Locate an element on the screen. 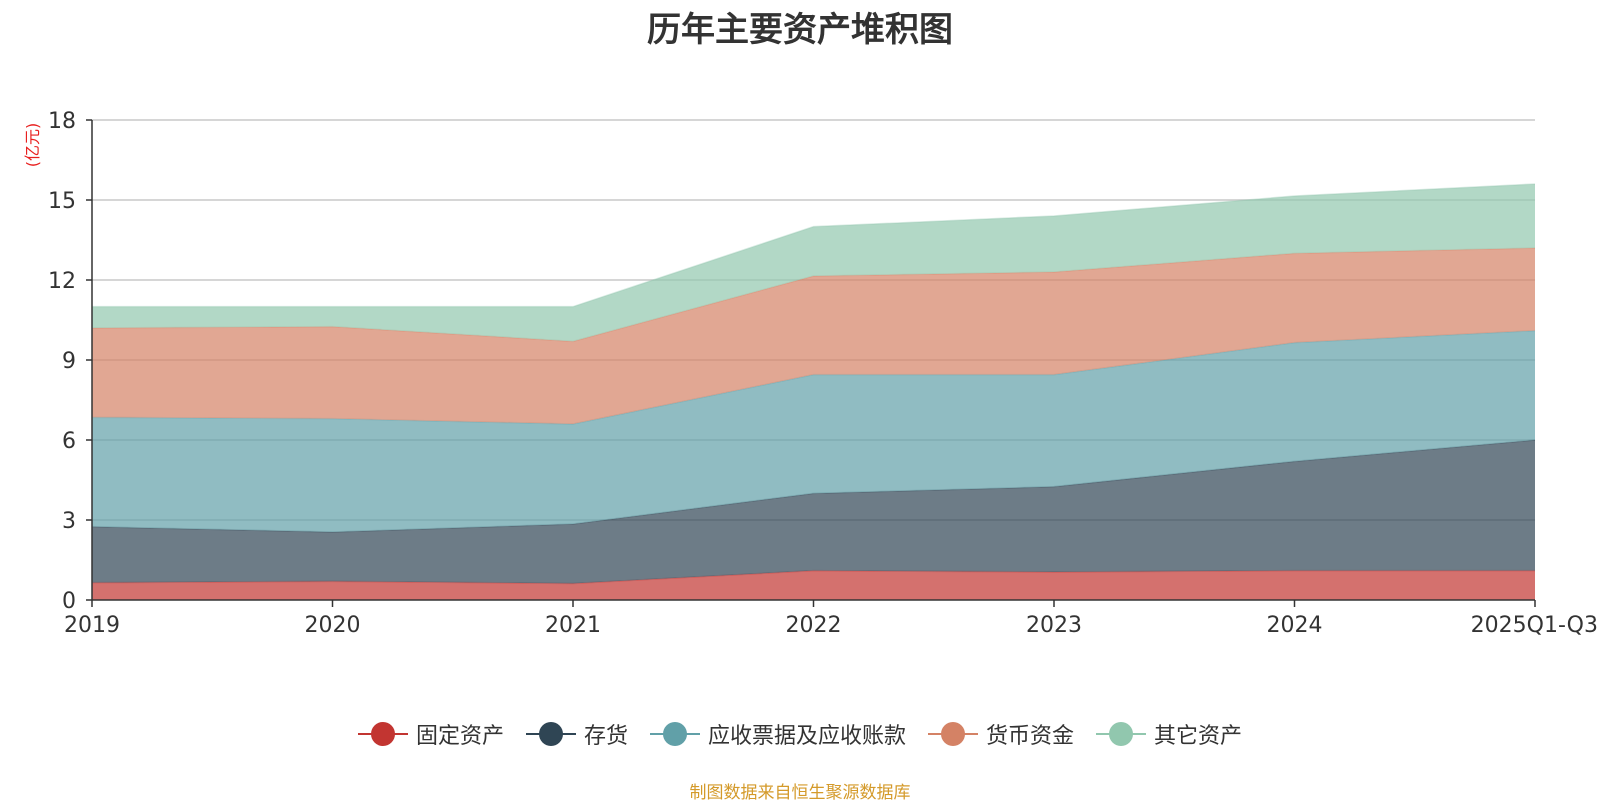 This screenshot has height=803, width=1600. y-tick-label: 15 is located at coordinates (62, 201).